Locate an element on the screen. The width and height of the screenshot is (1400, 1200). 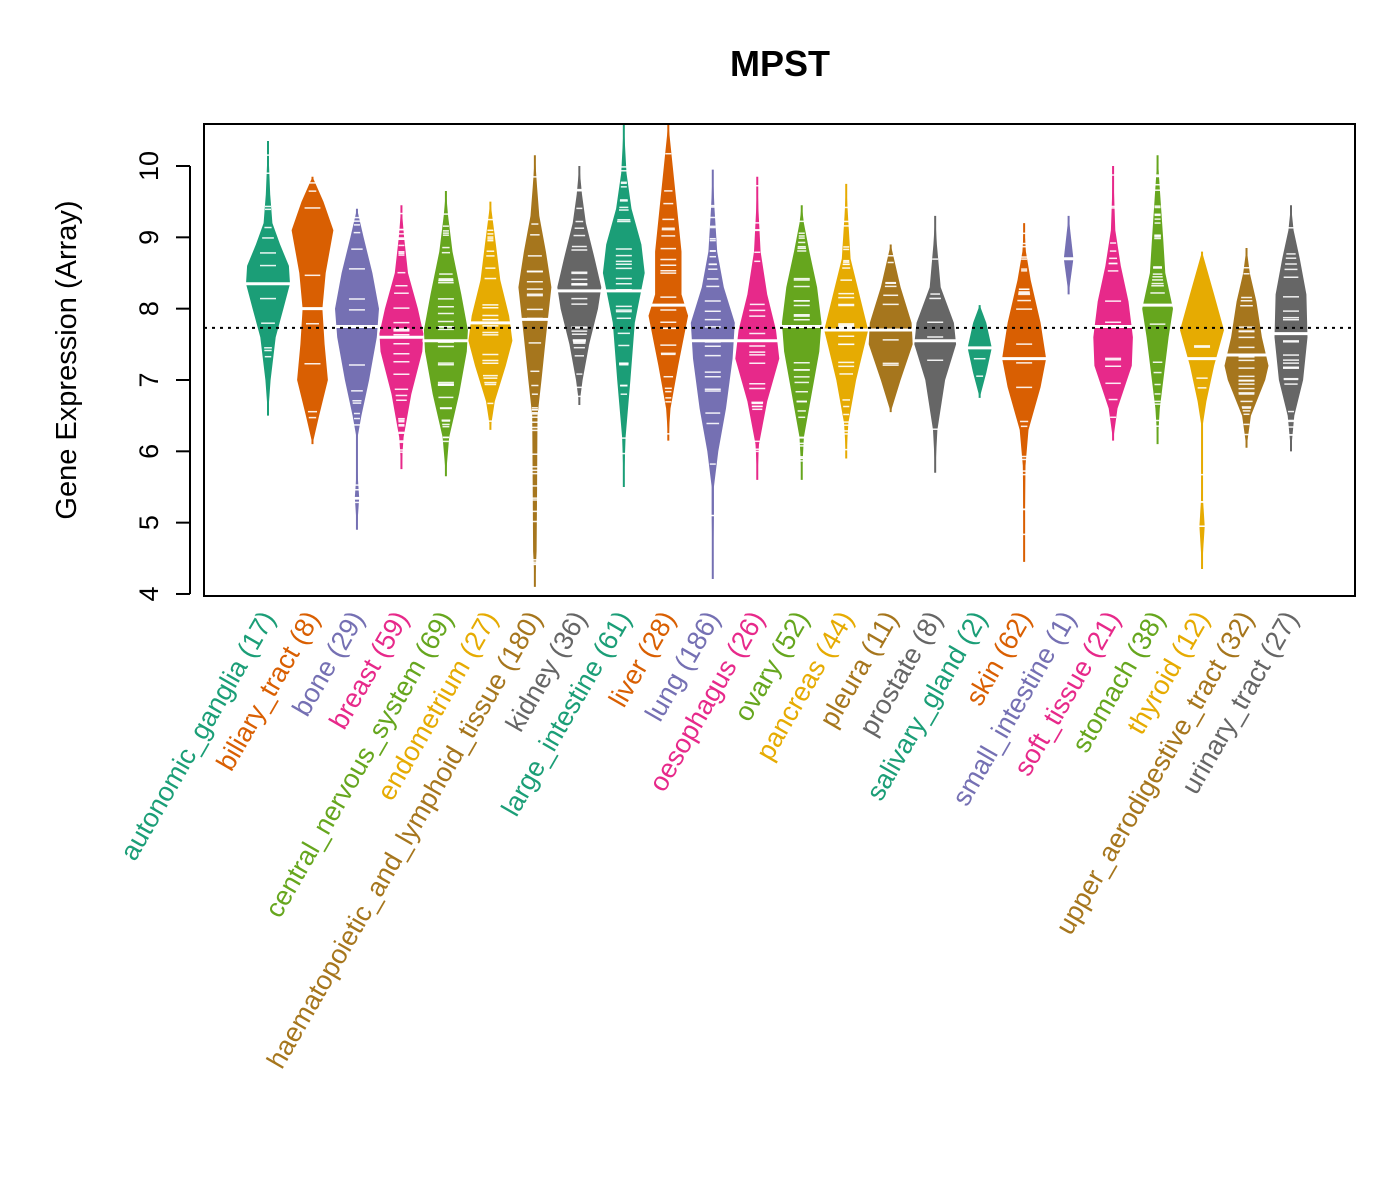
violin-haematopoietic-and-lymphoid-tissue is located at coordinates (535, 371).